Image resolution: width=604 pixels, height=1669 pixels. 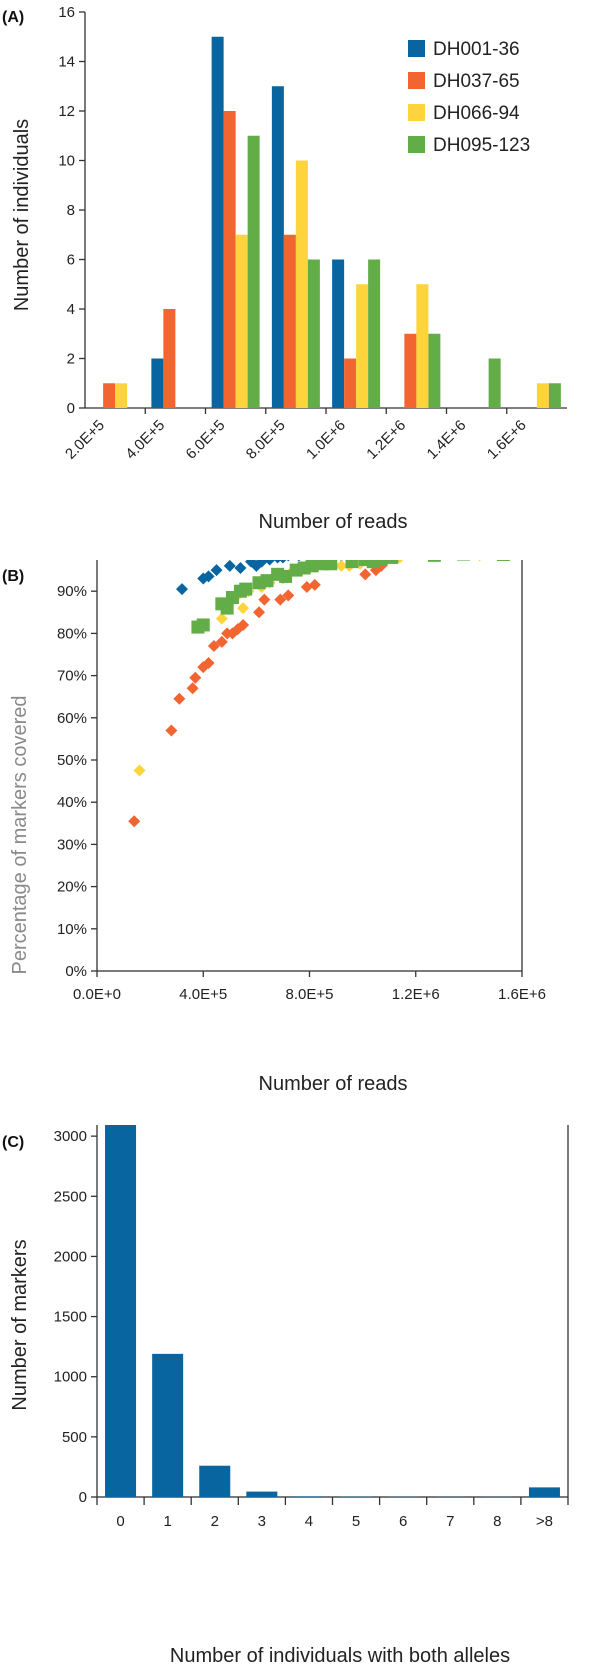 What do you see at coordinates (326, 440) in the screenshot?
I see `chart-a-x-tick-label: 1.0E+6` at bounding box center [326, 440].